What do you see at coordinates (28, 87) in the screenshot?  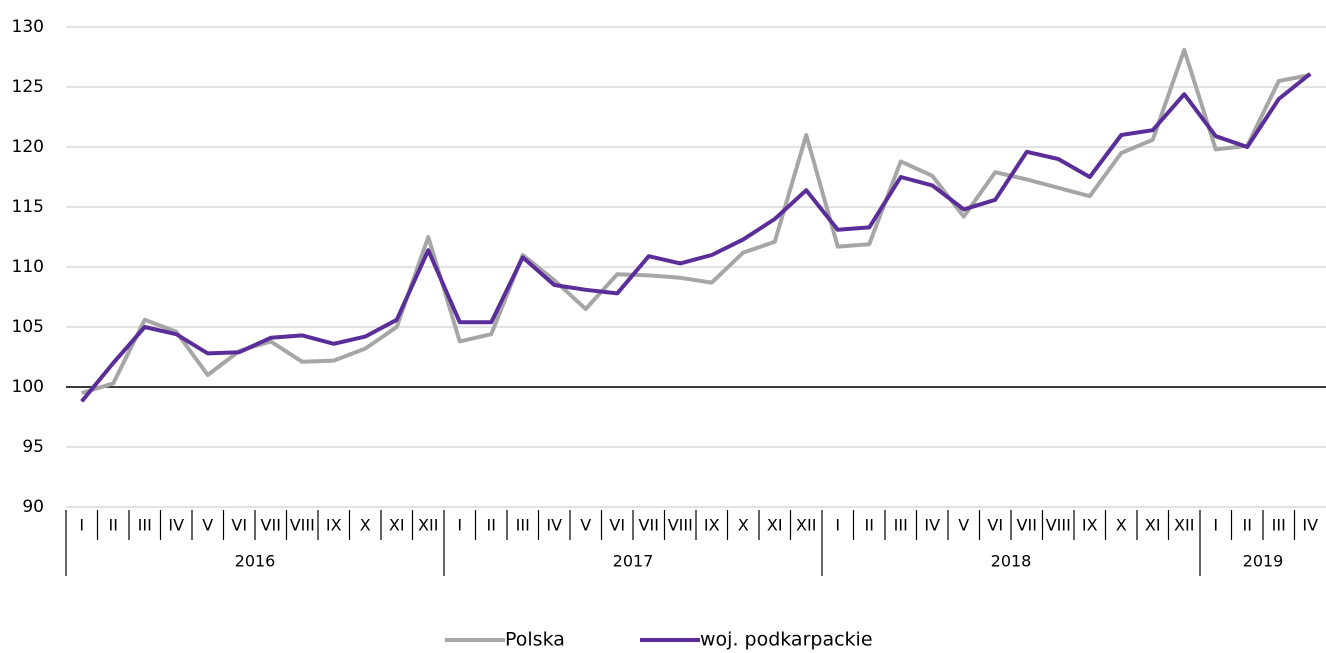 I see `y-tick-label: 125` at bounding box center [28, 87].